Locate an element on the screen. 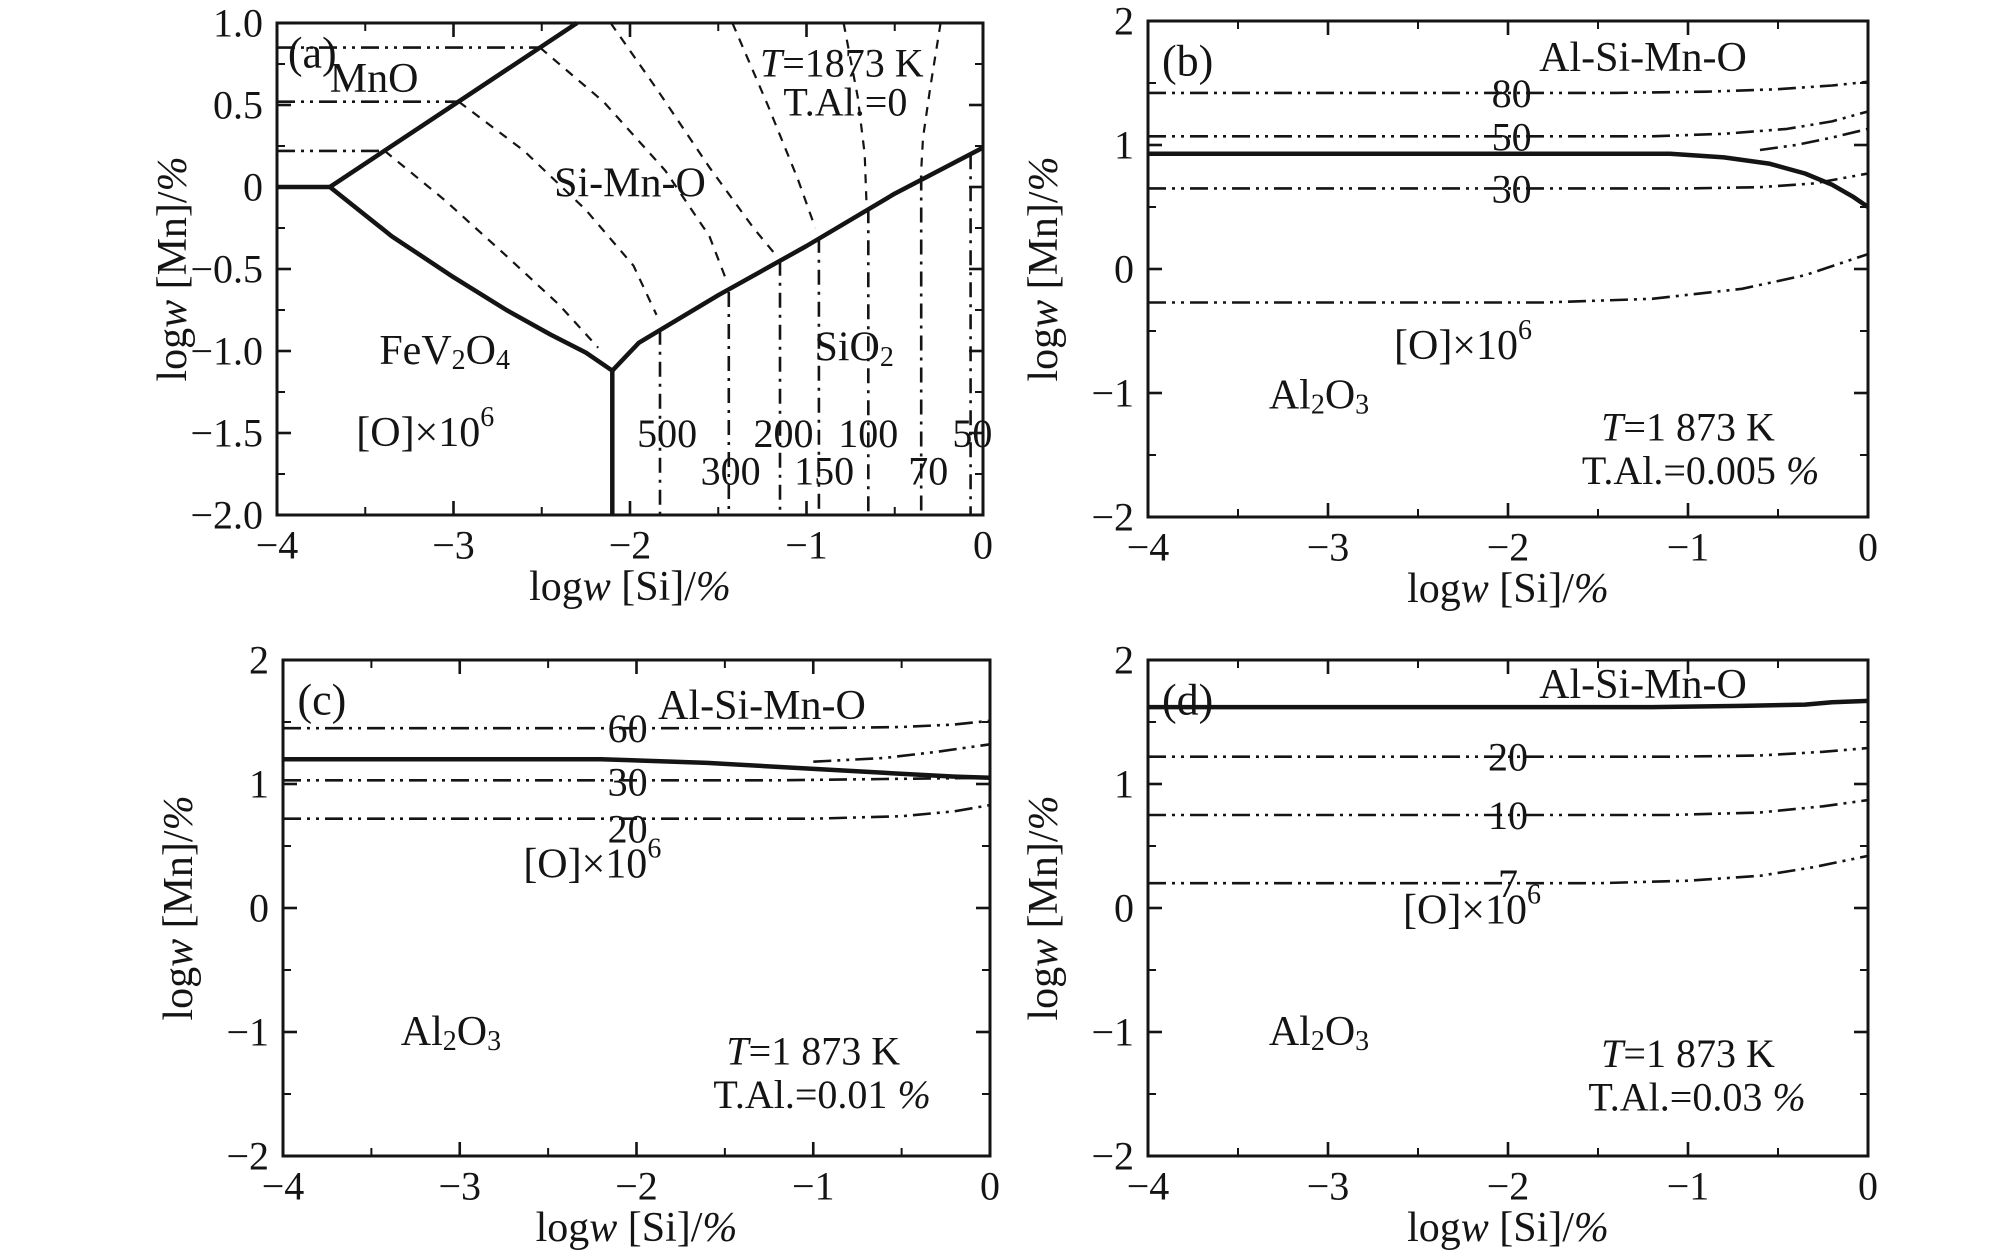 The height and width of the screenshot is (1258, 2008). region-label-fev2o4: FeV2O4 is located at coordinates (444, 352).